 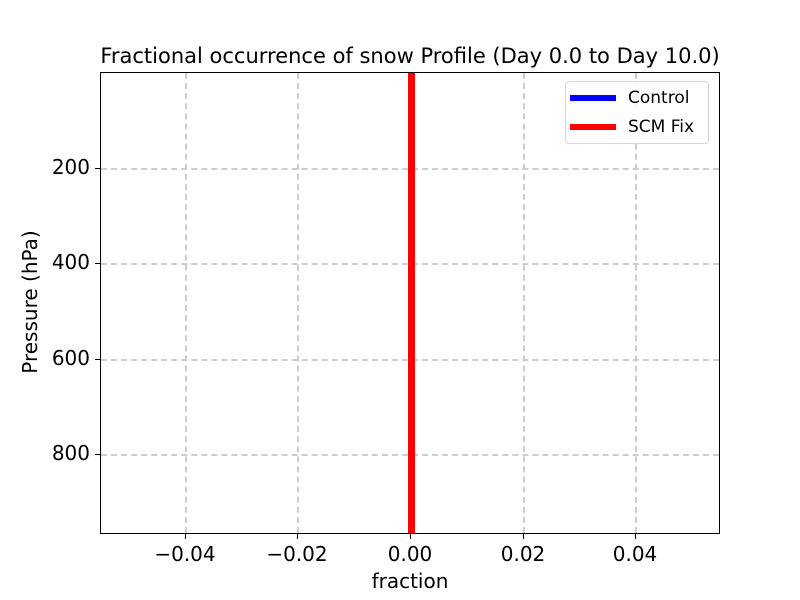 I want to click on legend-item-scm-fix: SCM Fix, so click(x=632, y=127).